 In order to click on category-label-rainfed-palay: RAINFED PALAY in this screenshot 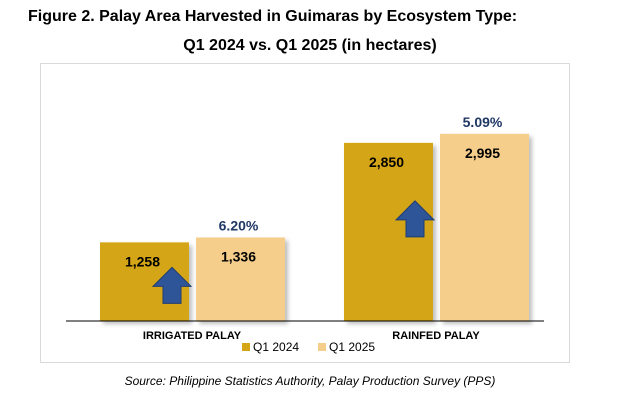, I will do `click(436, 336)`.